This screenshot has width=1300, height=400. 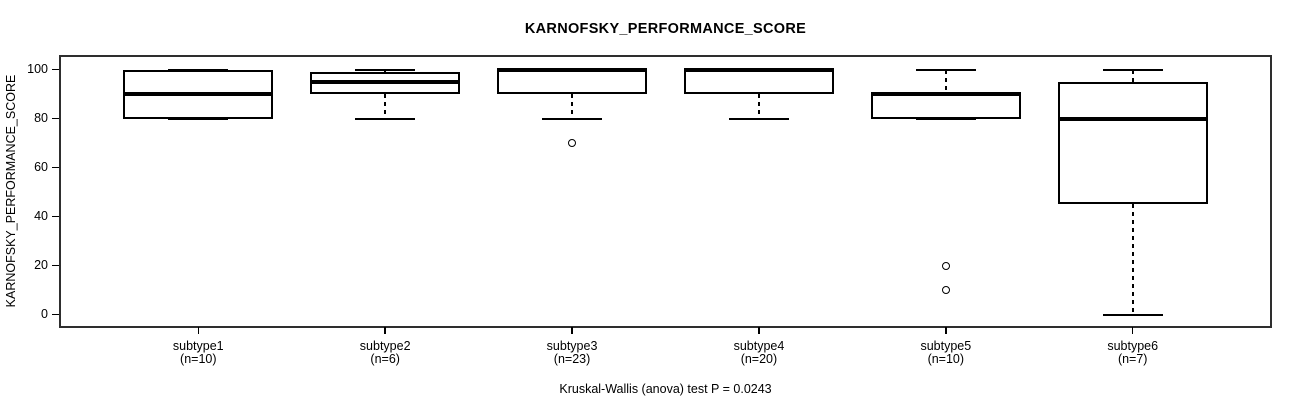 I want to click on x-group-count-label: (n=20), so click(x=759, y=359).